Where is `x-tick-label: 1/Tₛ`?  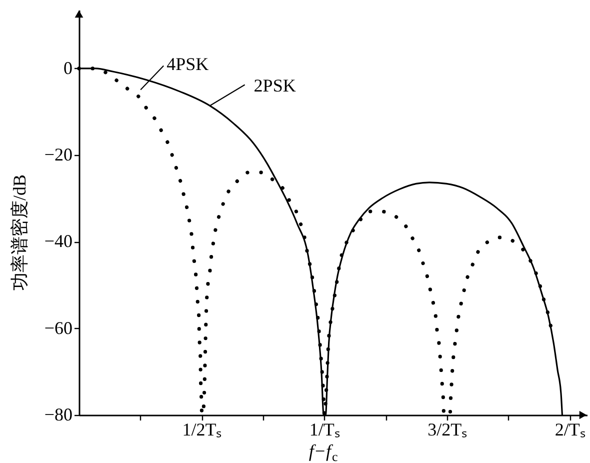 x-tick-label: 1/Tₛ is located at coordinates (324, 430).